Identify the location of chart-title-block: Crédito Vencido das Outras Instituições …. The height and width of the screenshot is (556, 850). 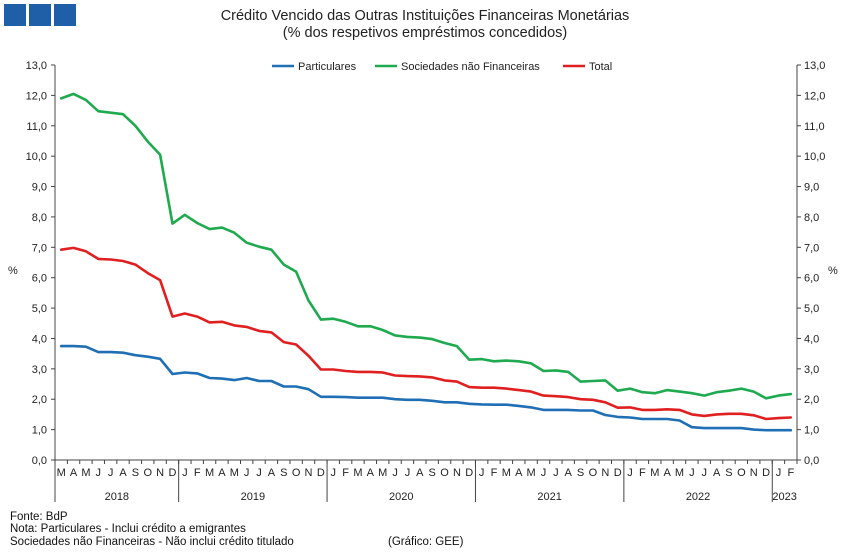
(425, 25).